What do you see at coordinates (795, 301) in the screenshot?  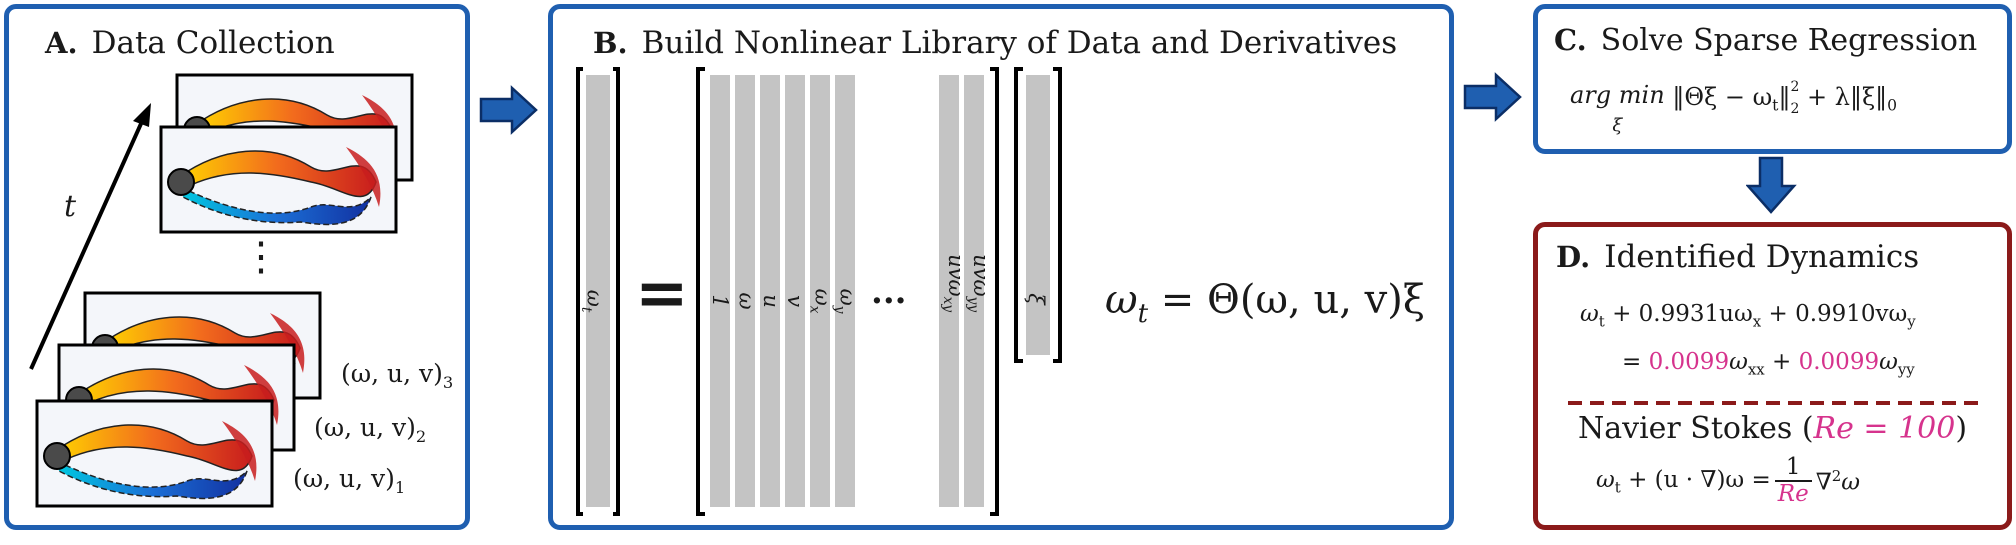 I see `column-label-v: v` at bounding box center [795, 301].